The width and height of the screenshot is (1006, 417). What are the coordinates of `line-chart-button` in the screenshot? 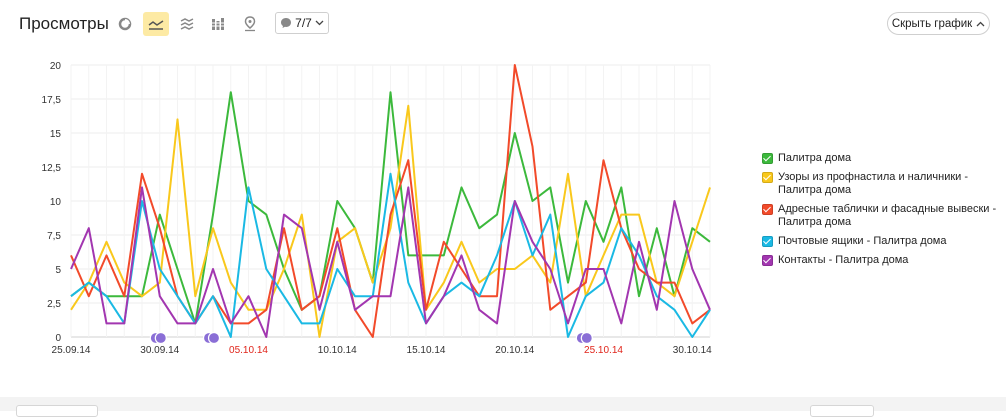 It's located at (156, 24).